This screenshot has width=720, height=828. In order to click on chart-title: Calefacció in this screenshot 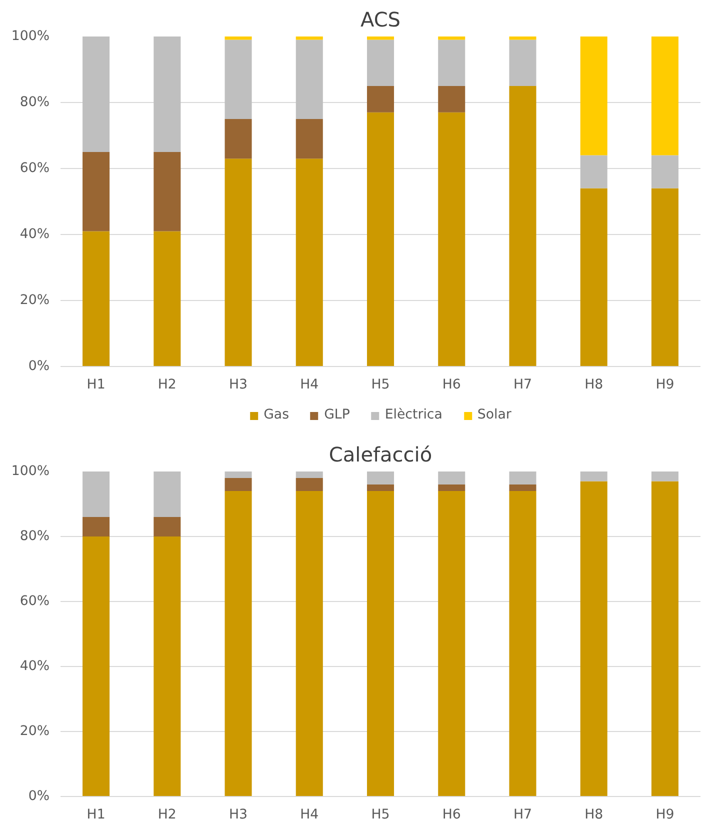, I will do `click(380, 454)`.